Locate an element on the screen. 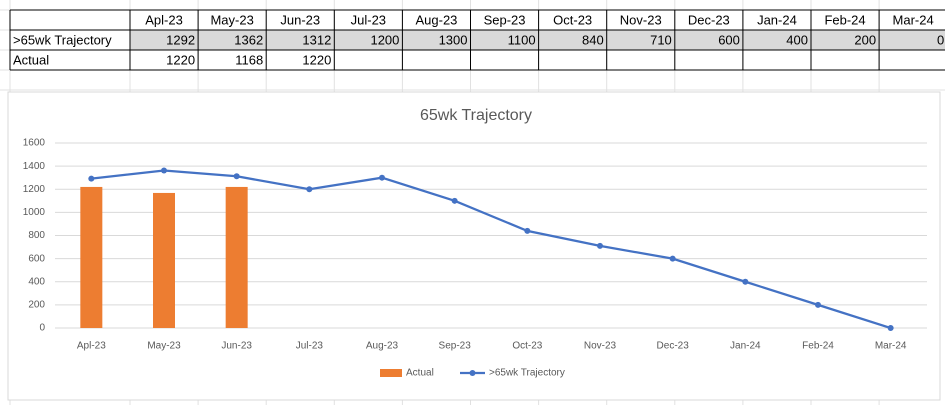 The height and width of the screenshot is (405, 945). x-tick-label: Jun-23 is located at coordinates (236, 346).